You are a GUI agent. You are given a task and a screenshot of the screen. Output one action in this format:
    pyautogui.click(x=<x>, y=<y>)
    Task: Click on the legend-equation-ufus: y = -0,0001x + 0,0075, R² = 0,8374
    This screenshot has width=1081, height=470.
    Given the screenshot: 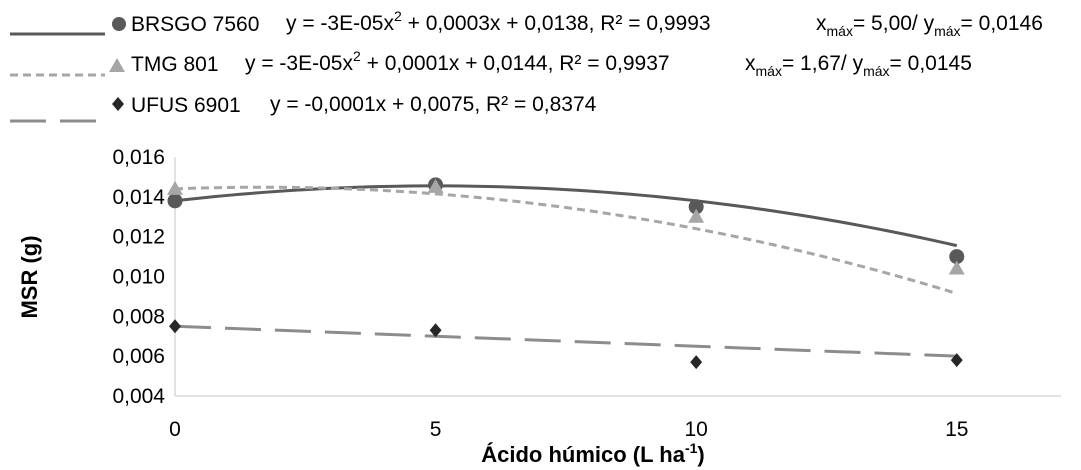 What is the action you would take?
    pyautogui.click(x=433, y=104)
    